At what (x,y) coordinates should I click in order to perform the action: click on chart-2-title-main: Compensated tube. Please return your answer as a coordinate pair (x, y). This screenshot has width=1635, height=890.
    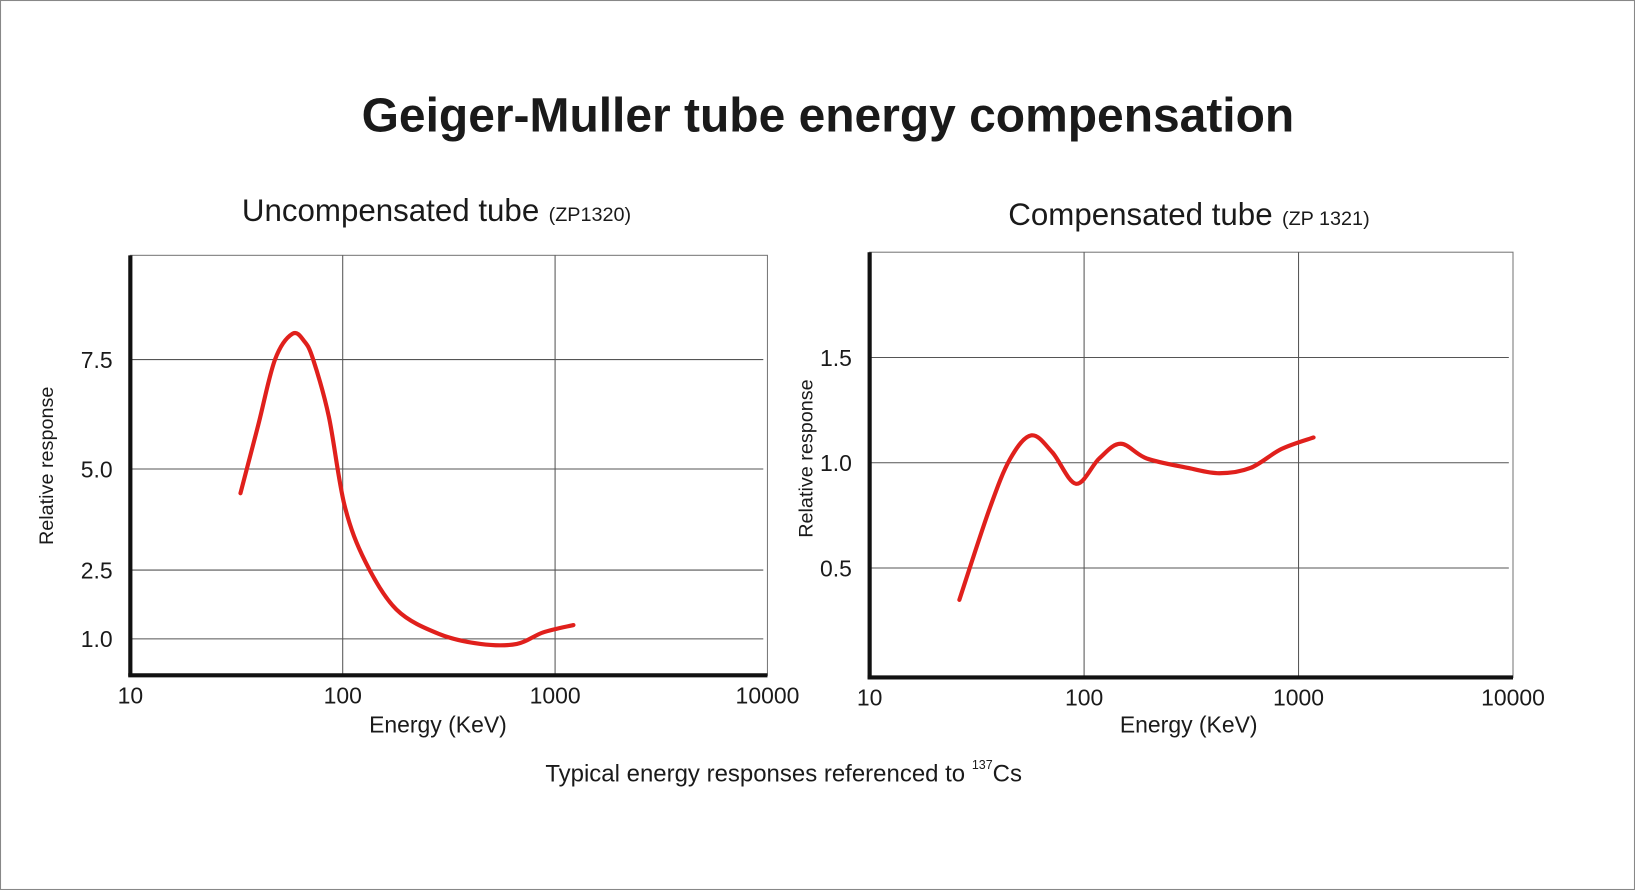
    Looking at the image, I should click on (1140, 214).